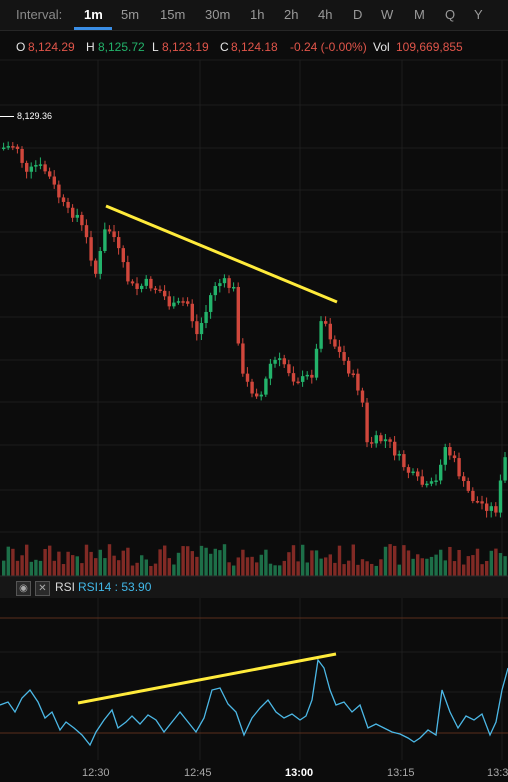  Describe the element at coordinates (207, 678) in the screenshot. I see `rsi-trendline` at that location.